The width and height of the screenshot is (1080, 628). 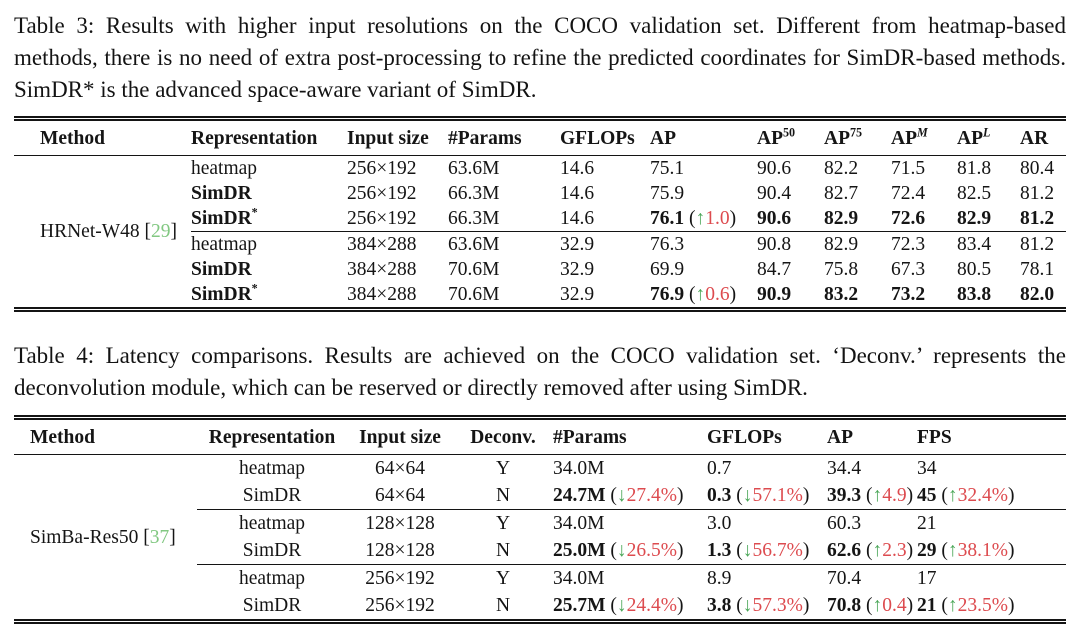 What do you see at coordinates (790, 193) in the screenshot?
I see `table-cell: 90.4` at bounding box center [790, 193].